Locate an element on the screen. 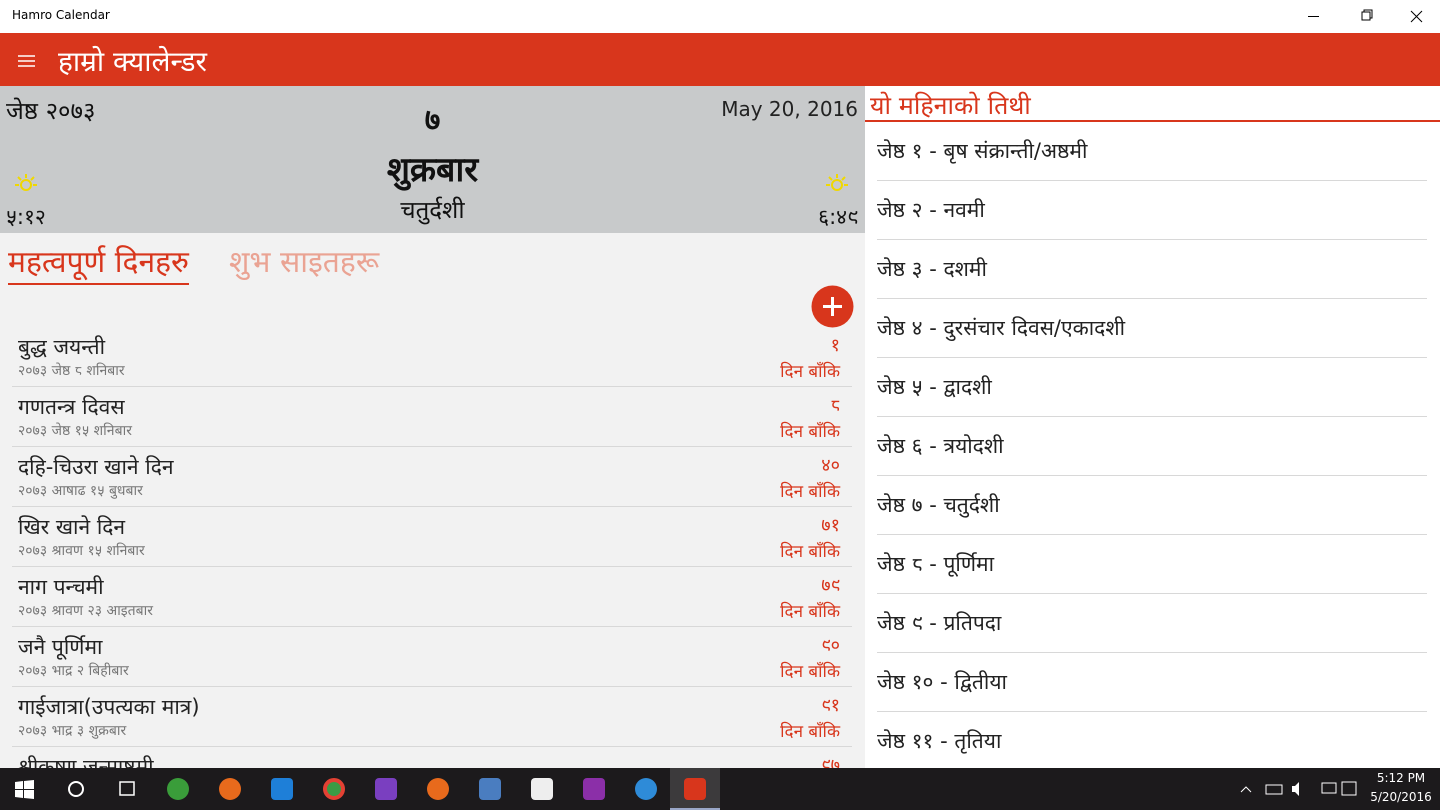 Image resolution: width=1440 pixels, height=810 pixels. event-row: श्रीकृष्ण जन्माष्टमी ९७ is located at coordinates (432, 757).